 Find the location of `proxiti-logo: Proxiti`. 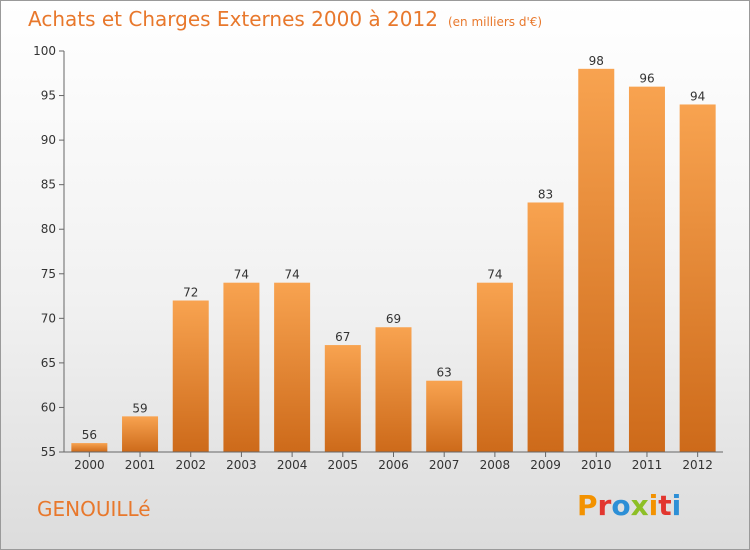

proxiti-logo: Proxiti is located at coordinates (629, 505).